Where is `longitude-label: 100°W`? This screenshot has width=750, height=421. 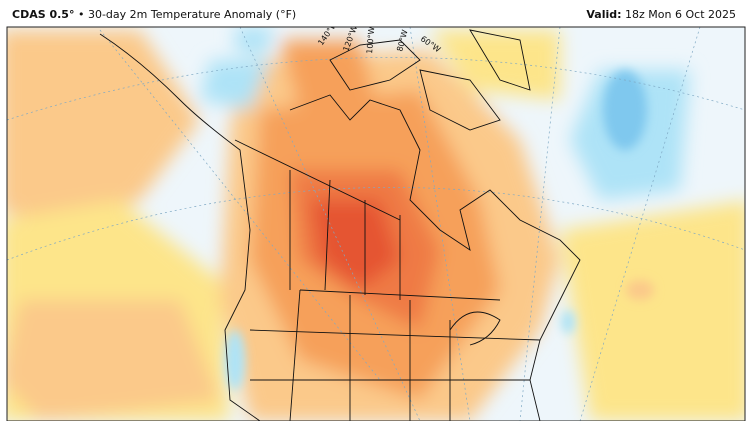
longitude-label: 100°W is located at coordinates (370, 40).